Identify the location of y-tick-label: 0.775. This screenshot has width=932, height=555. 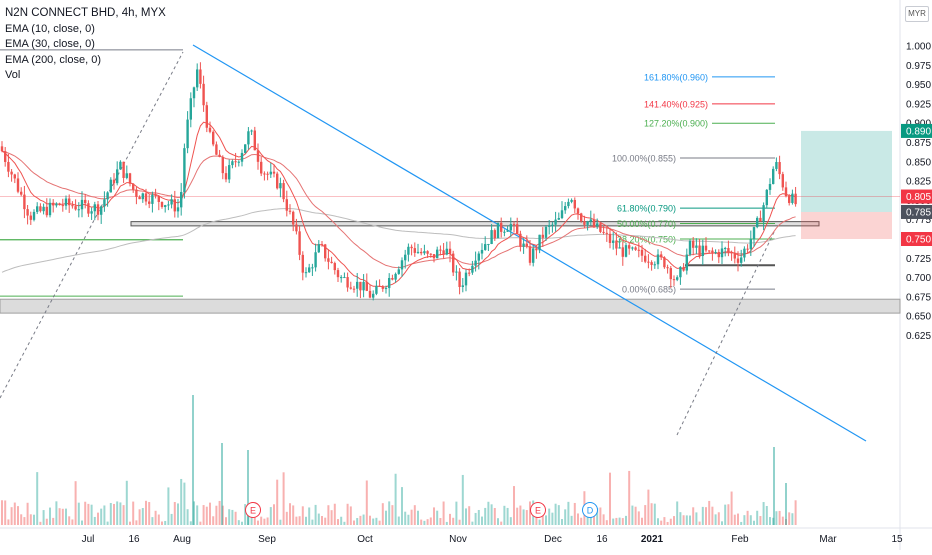
(918, 220).